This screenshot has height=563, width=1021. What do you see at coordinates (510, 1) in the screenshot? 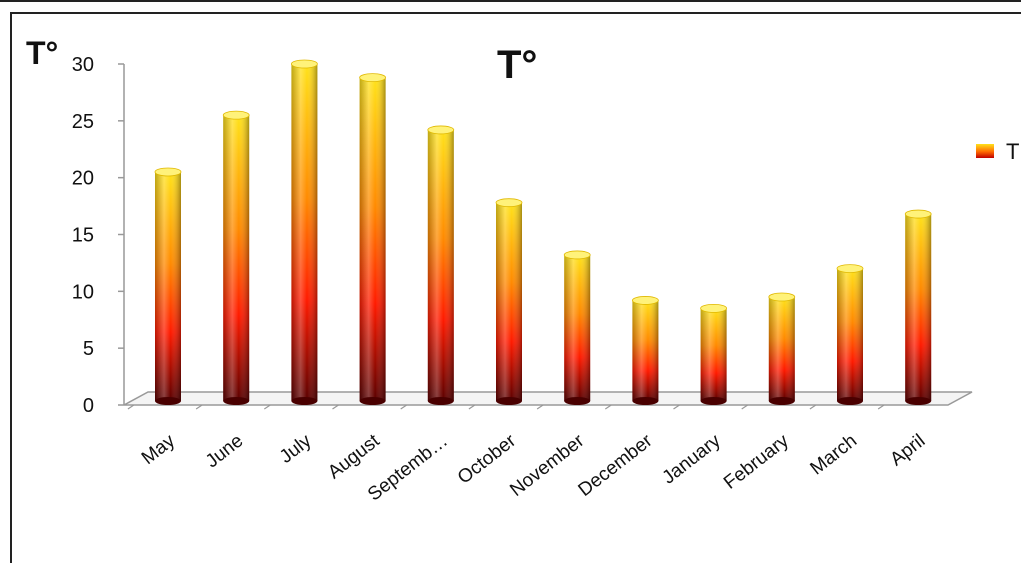
I see `top-border` at bounding box center [510, 1].